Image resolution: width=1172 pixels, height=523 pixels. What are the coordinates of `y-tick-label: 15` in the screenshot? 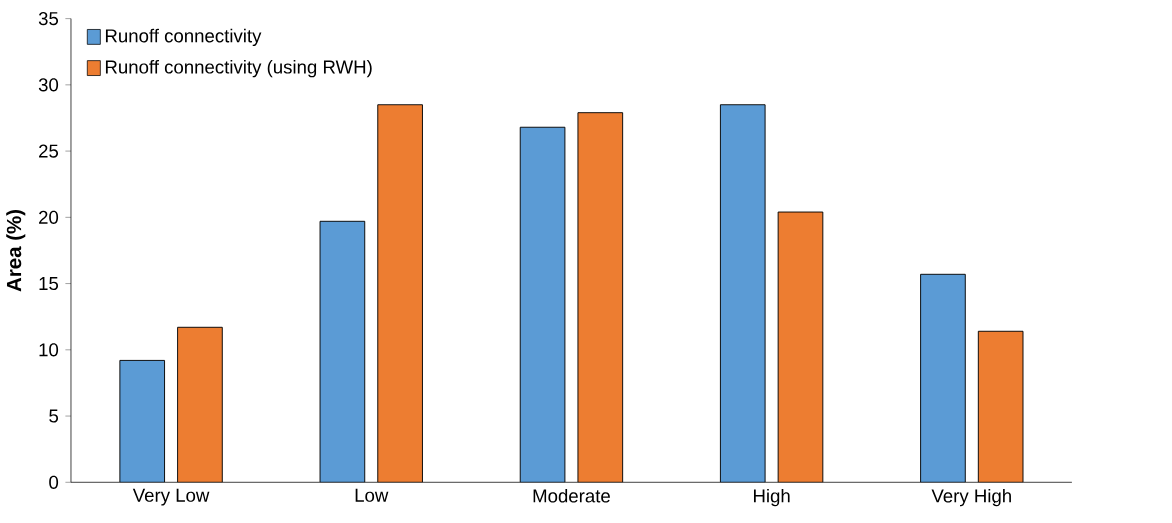 It's located at (49, 283).